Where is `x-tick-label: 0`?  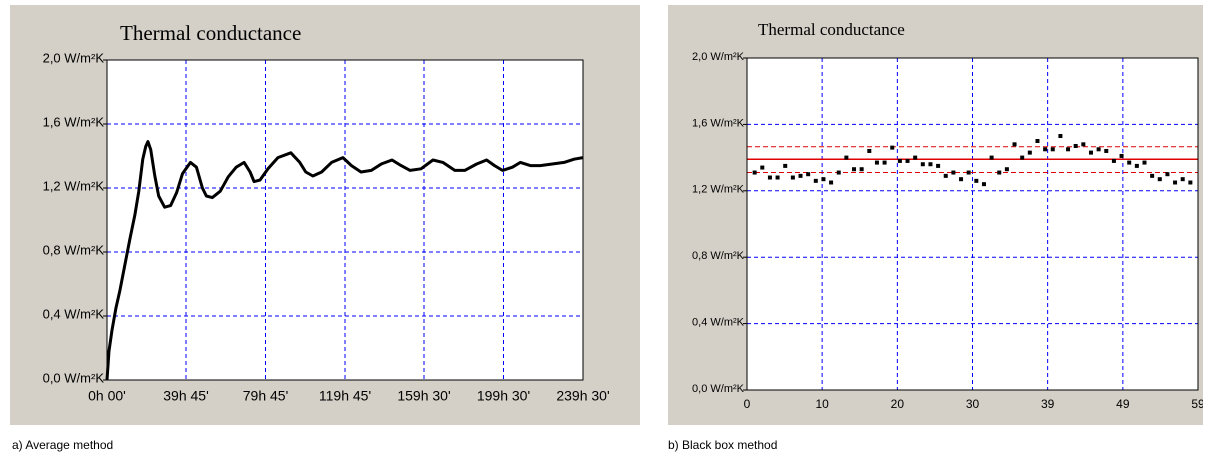
x-tick-label: 0 is located at coordinates (747, 404).